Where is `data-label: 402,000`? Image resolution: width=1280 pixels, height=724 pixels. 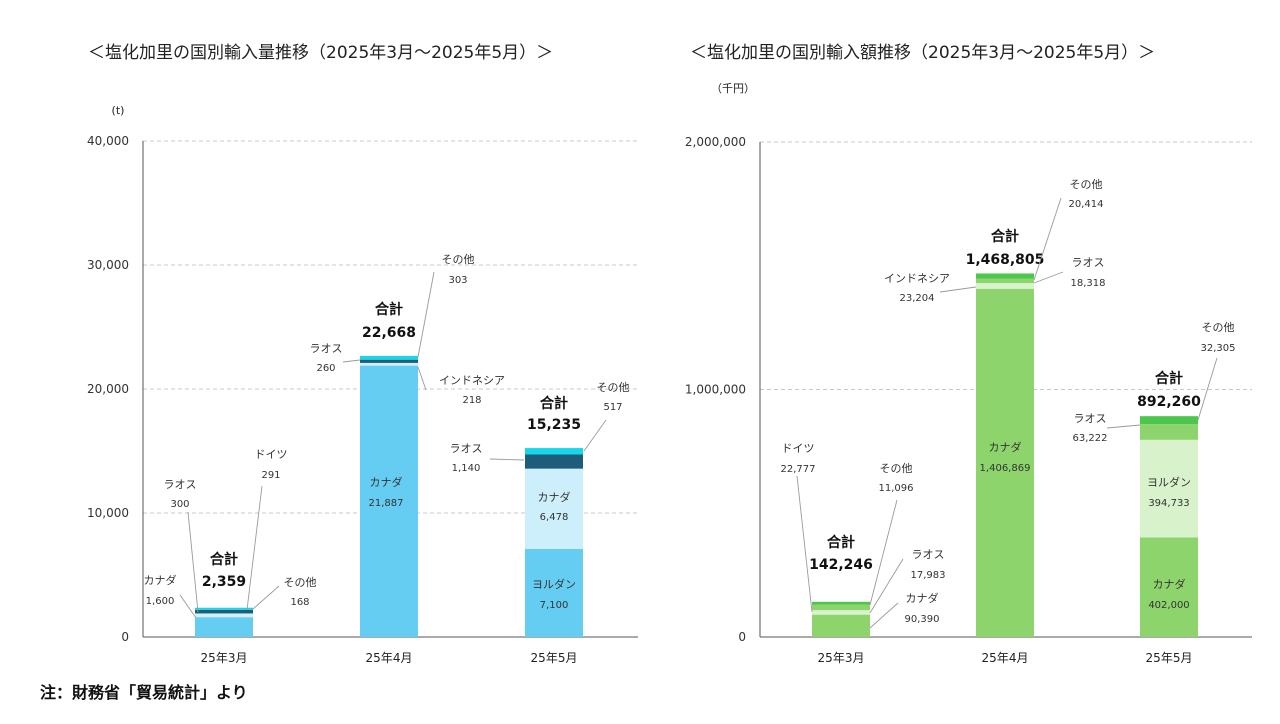 data-label: 402,000 is located at coordinates (1168, 605).